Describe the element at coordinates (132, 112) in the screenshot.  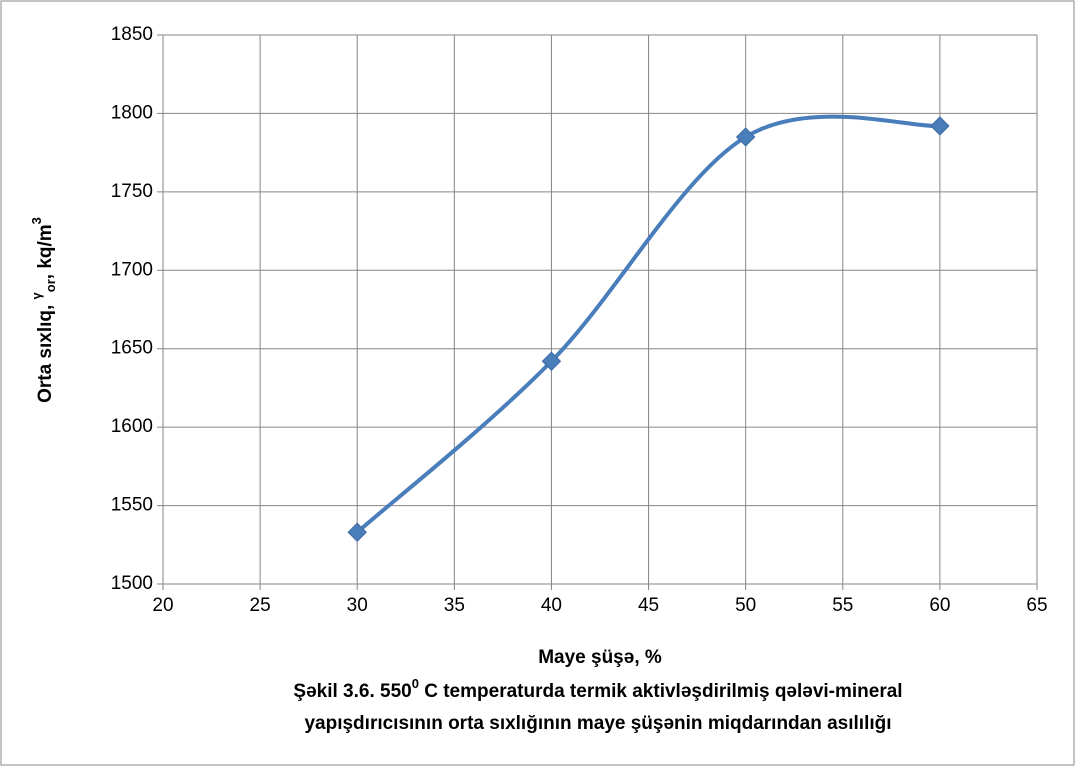
I see `y-tick-label: 1800` at that location.